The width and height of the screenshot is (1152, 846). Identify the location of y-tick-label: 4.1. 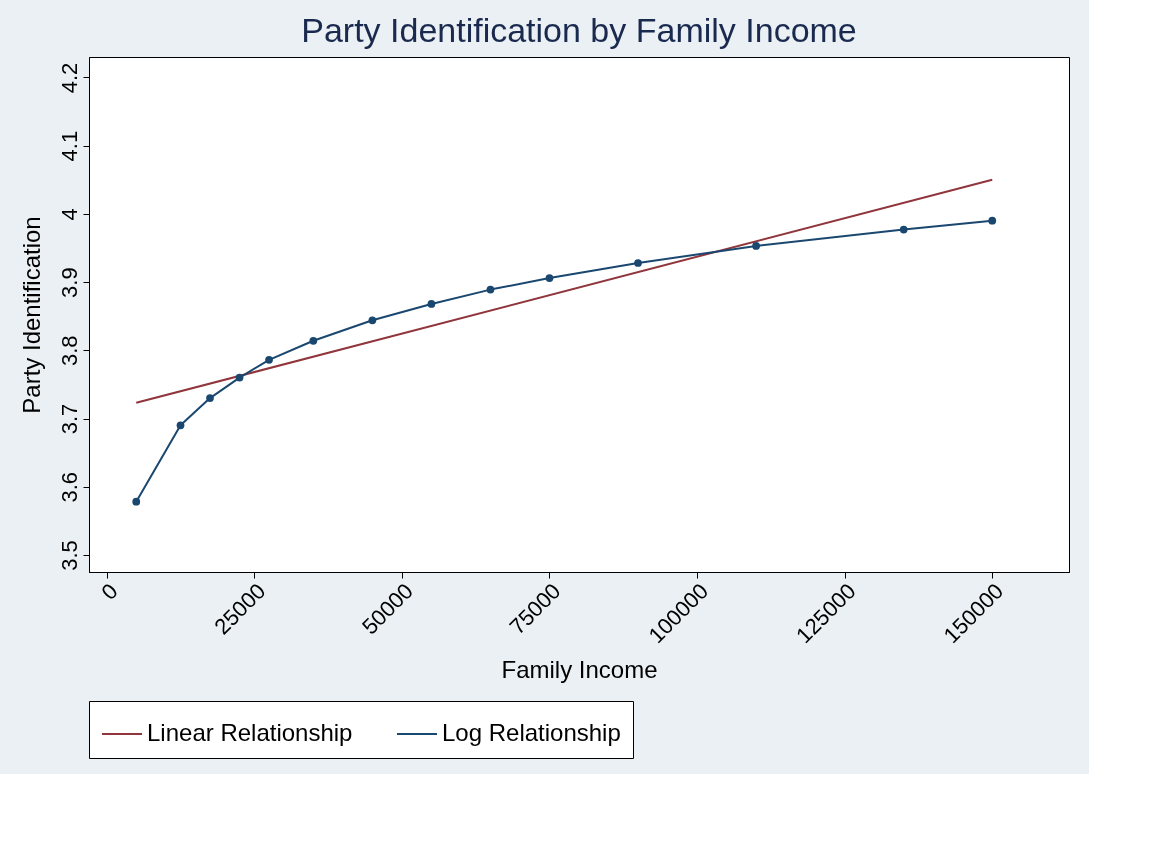
(69, 146).